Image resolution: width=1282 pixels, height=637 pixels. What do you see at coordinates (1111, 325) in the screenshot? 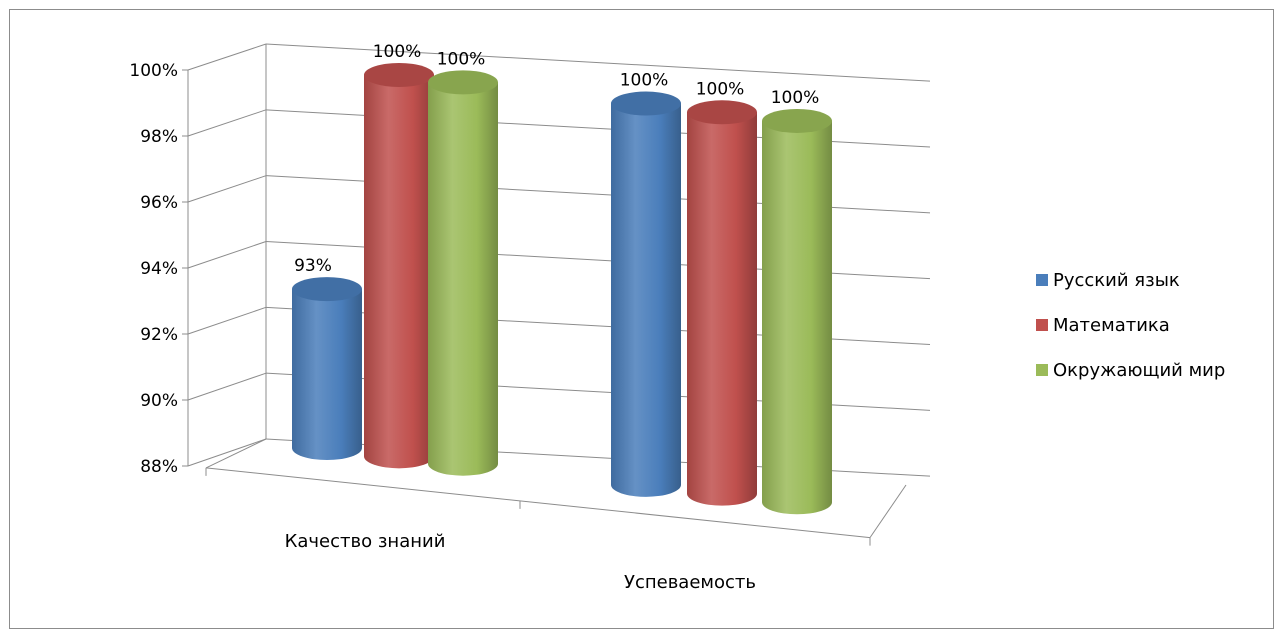
I see `legend-label: Математика` at bounding box center [1111, 325].